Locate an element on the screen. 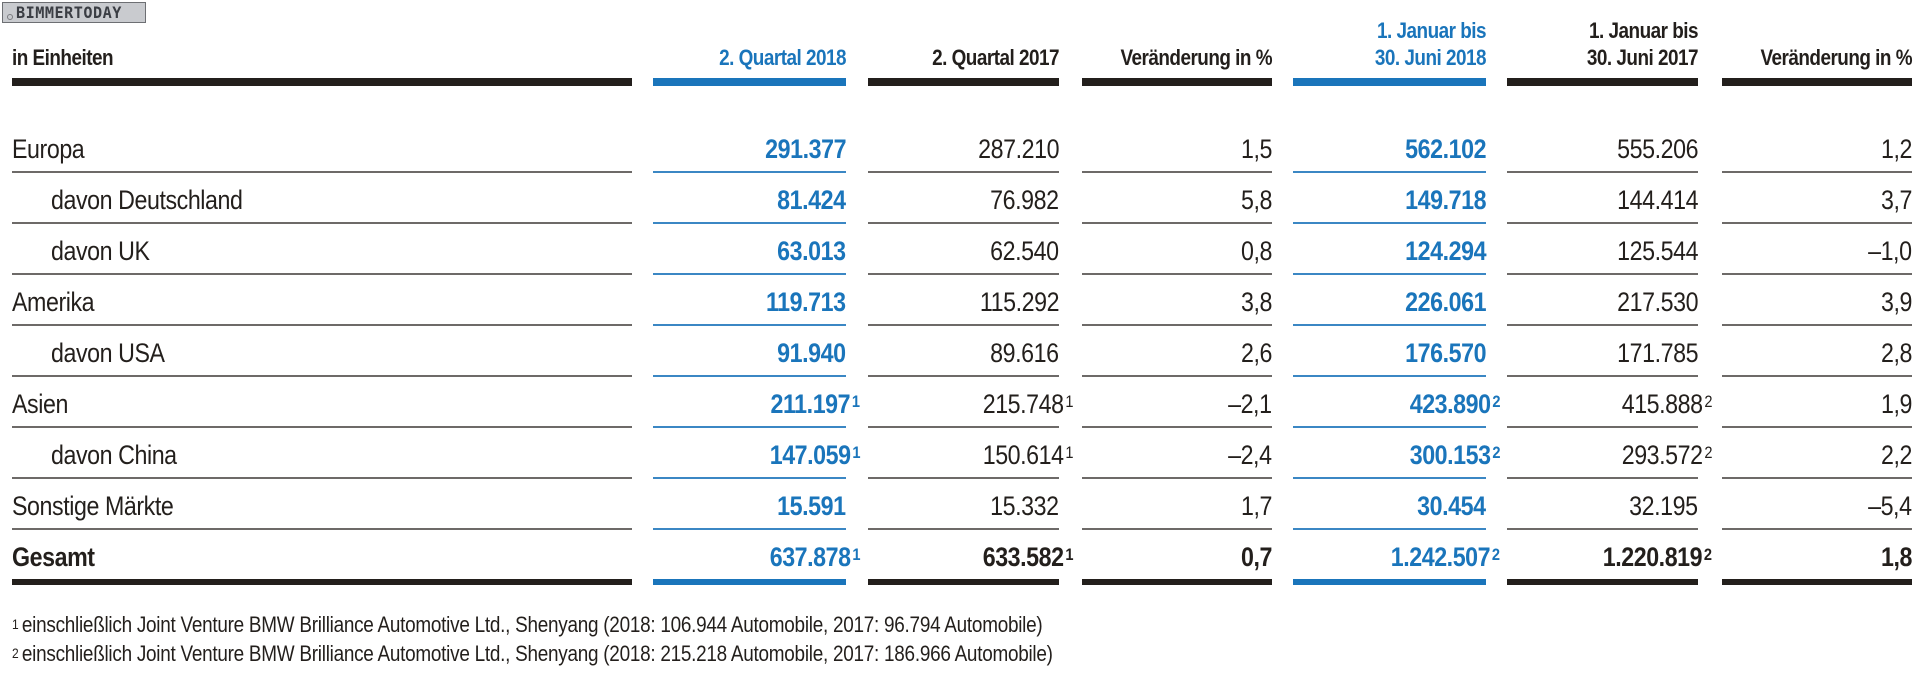 This screenshot has width=1920, height=680. cell-value: 555.206 is located at coordinates (1657, 149).